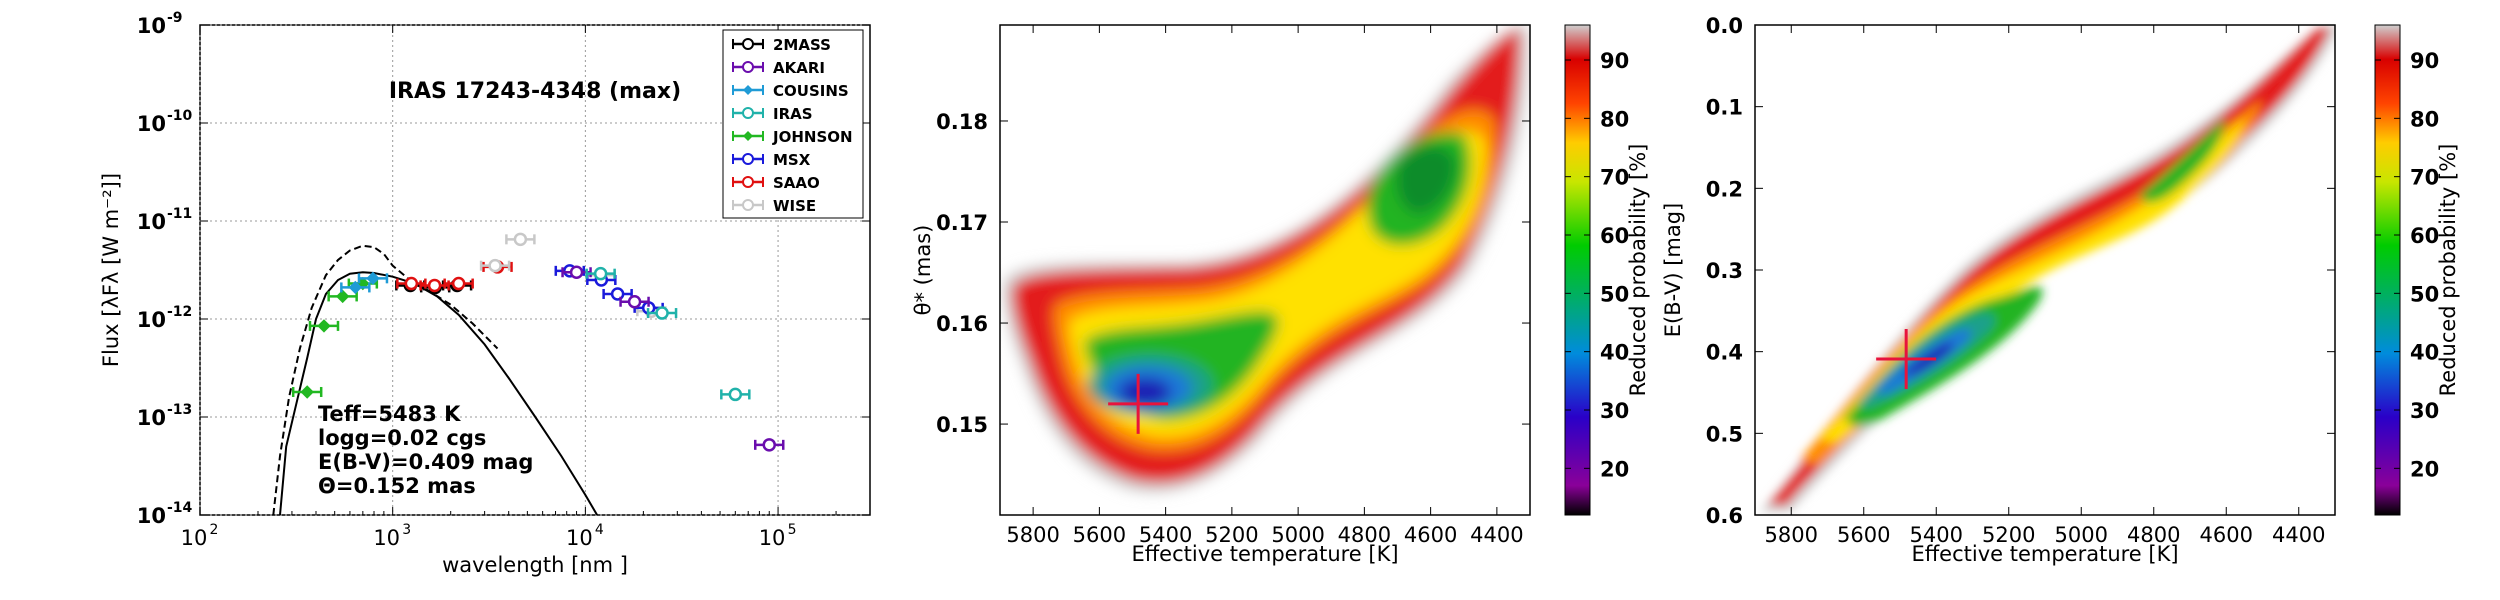  What do you see at coordinates (535, 565) in the screenshot?
I see `sed-x-label: wavelength [nm ]` at bounding box center [535, 565].